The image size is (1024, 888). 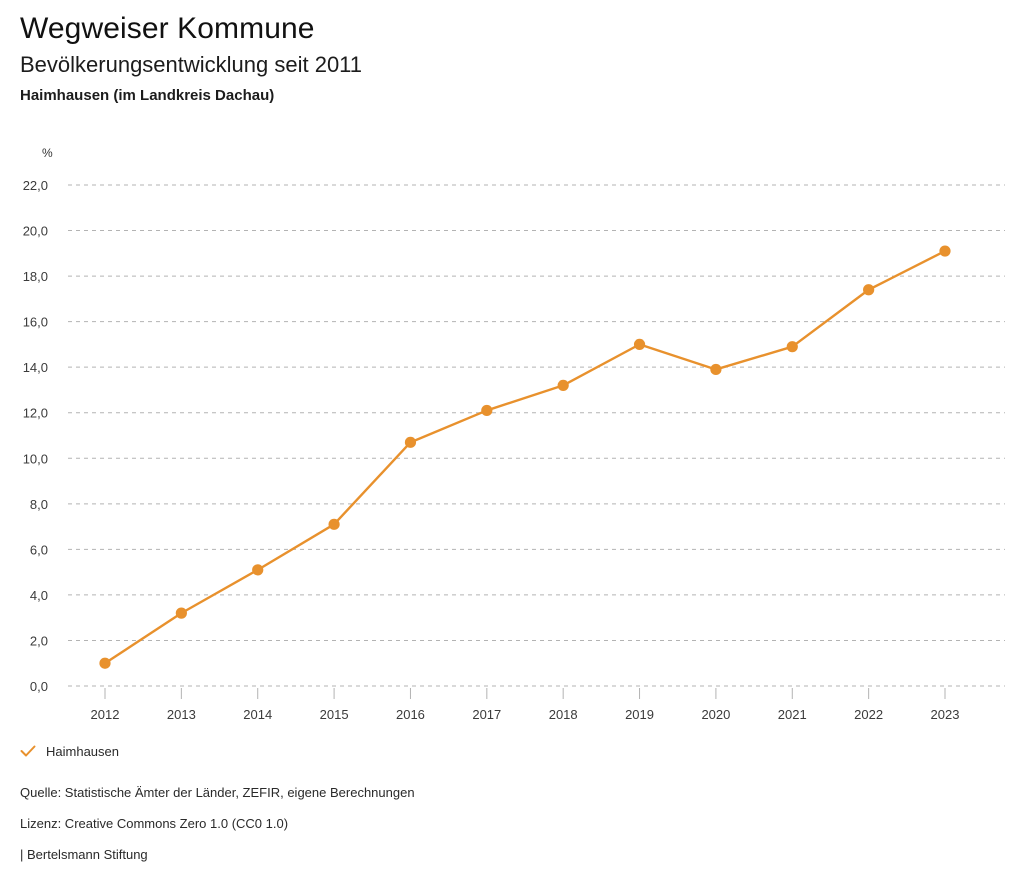 I want to click on x-axis-tick-label: 2012, so click(x=105, y=714).